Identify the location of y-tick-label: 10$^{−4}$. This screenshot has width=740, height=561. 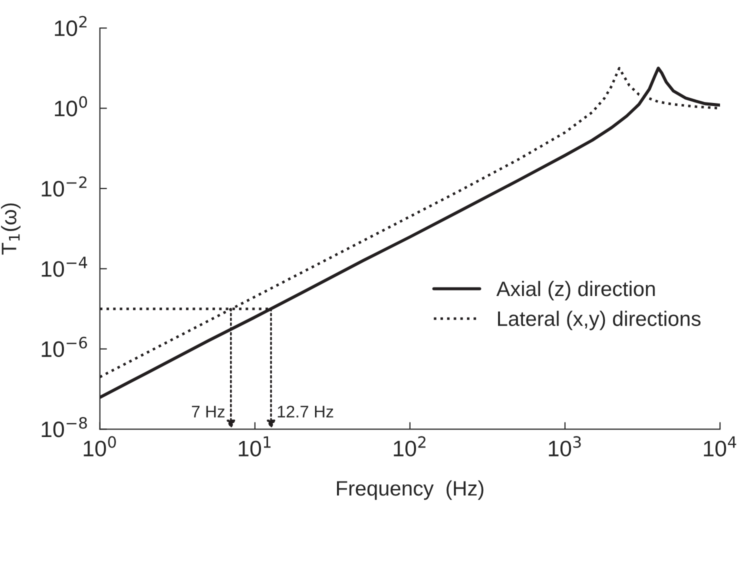
(65, 266).